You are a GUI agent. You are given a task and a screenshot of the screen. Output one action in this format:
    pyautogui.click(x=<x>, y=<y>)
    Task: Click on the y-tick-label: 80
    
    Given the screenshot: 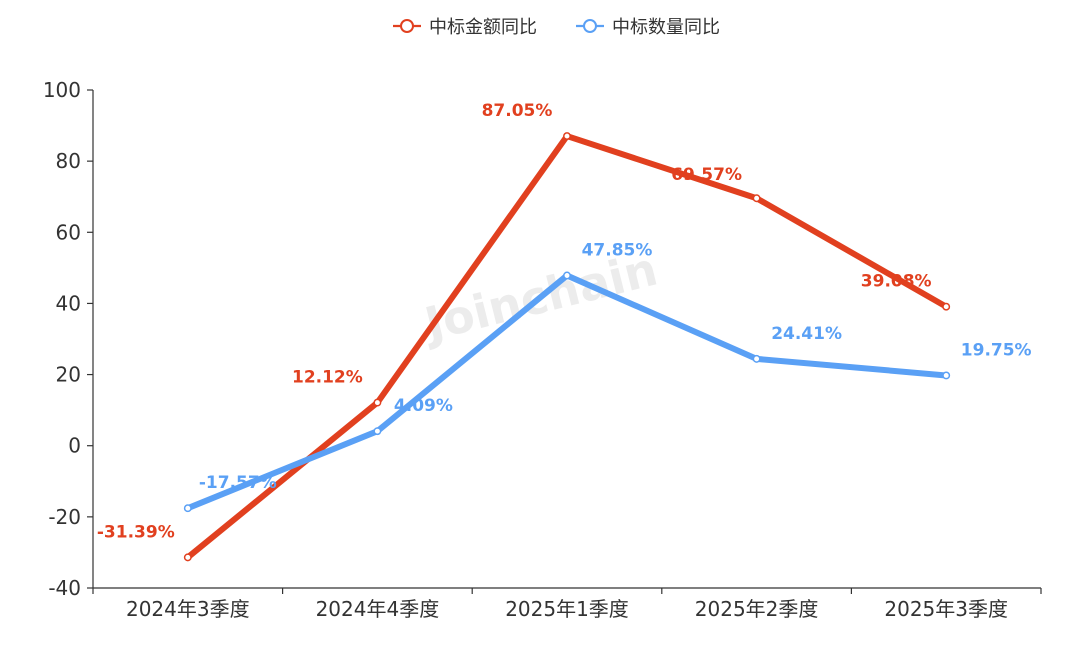 What is the action you would take?
    pyautogui.click(x=68, y=161)
    